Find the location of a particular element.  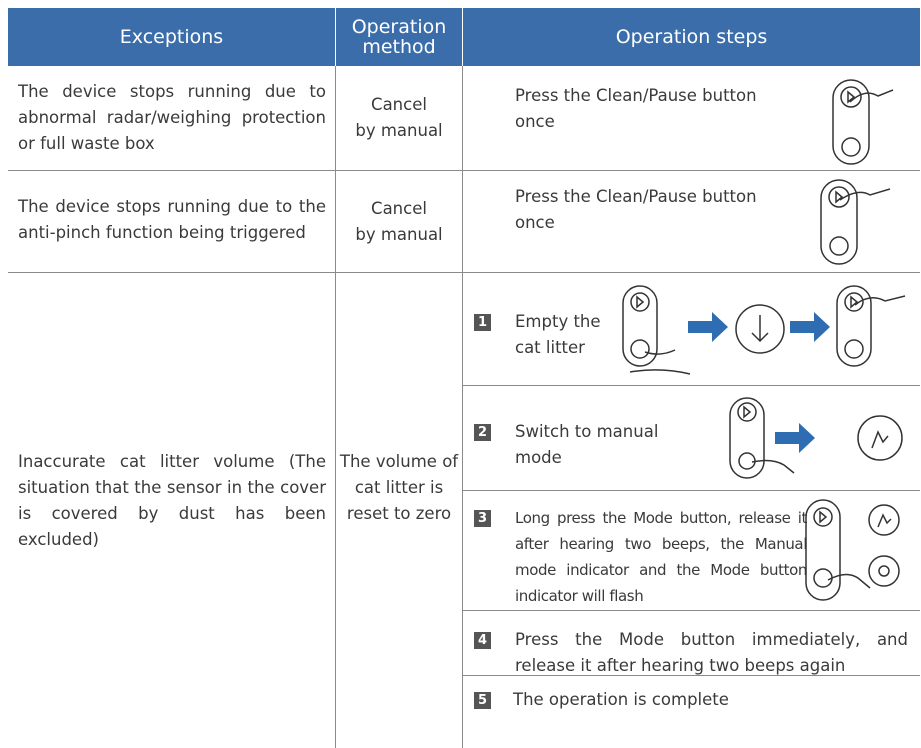

method-line: The volume of is located at coordinates (399, 461).